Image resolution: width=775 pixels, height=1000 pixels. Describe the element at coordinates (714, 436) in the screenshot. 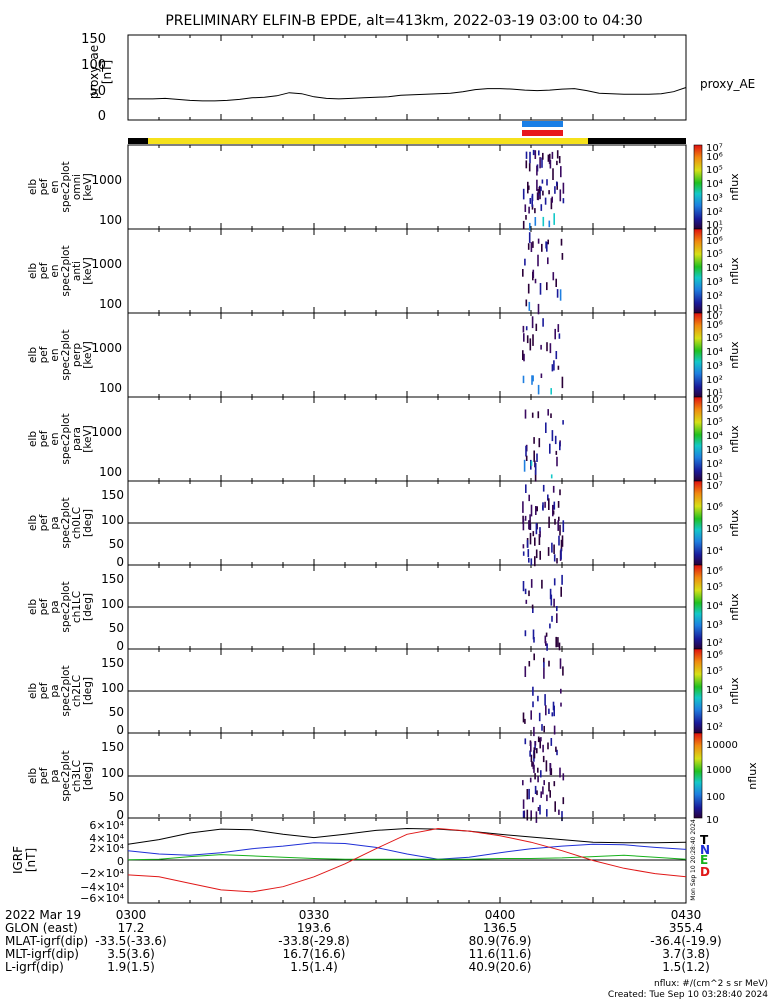

I see `colorbar-3-tick-3: 10⁴` at that location.